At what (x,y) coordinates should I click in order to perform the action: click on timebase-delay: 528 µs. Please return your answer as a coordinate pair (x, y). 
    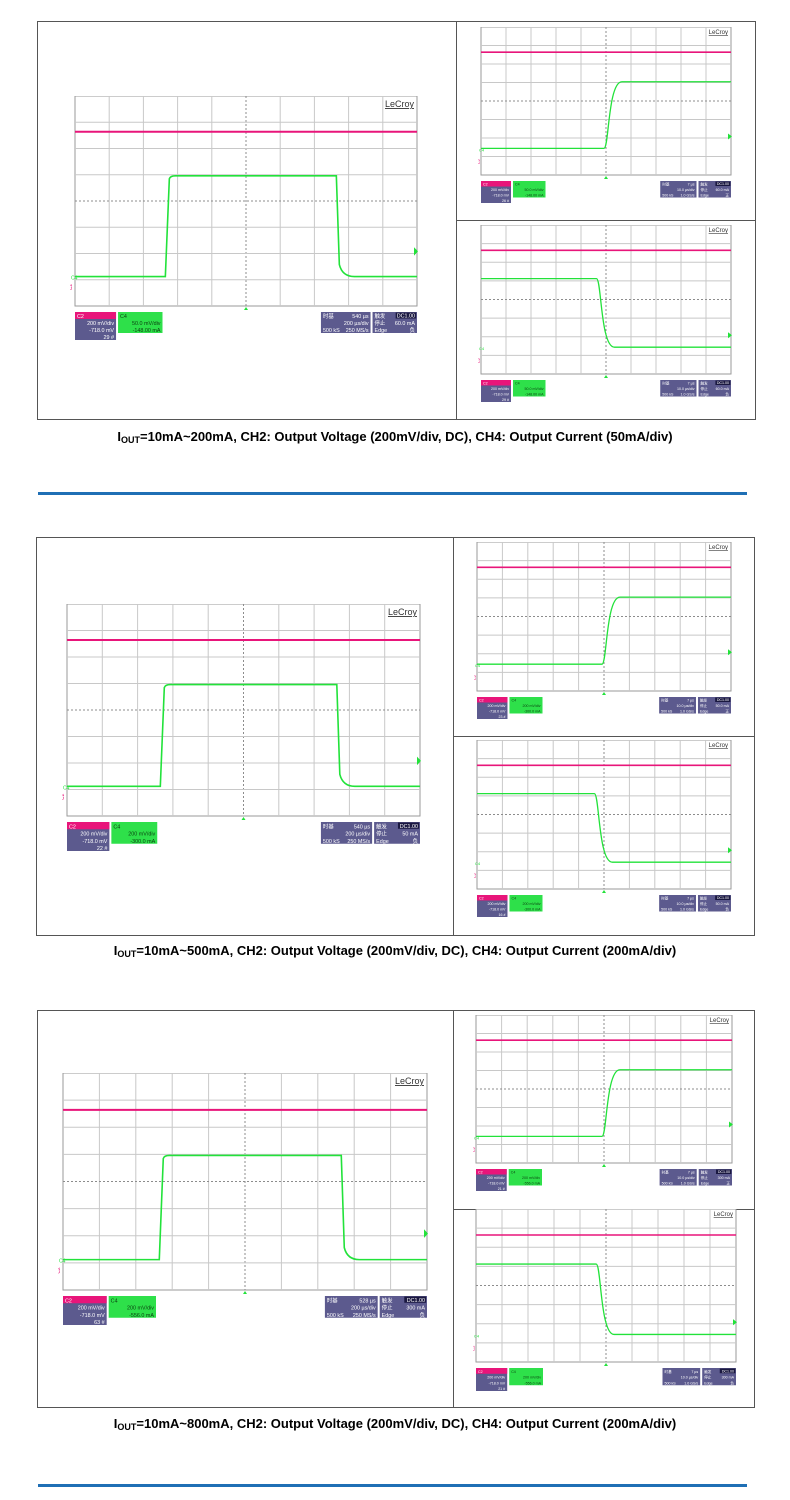
    Looking at the image, I should click on (367, 1301).